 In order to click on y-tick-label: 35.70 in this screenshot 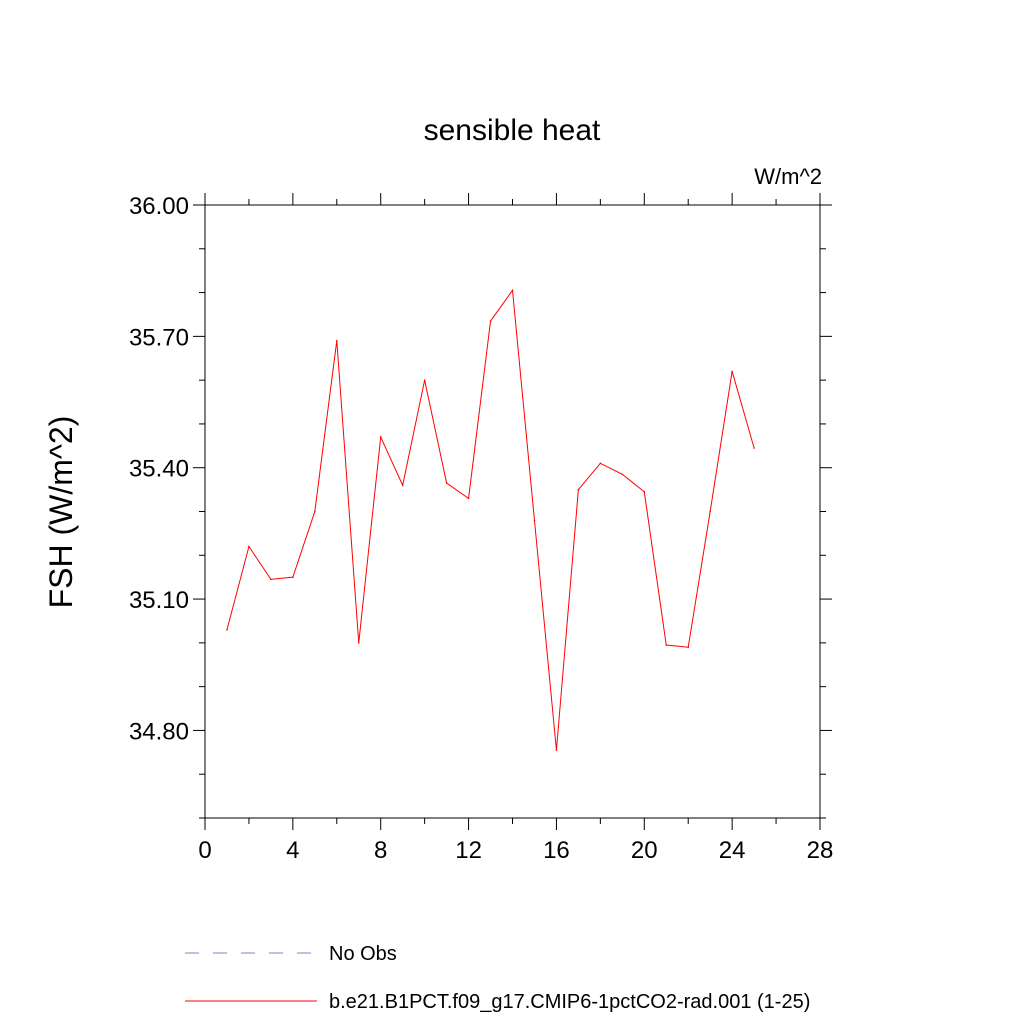, I will do `click(159, 337)`.